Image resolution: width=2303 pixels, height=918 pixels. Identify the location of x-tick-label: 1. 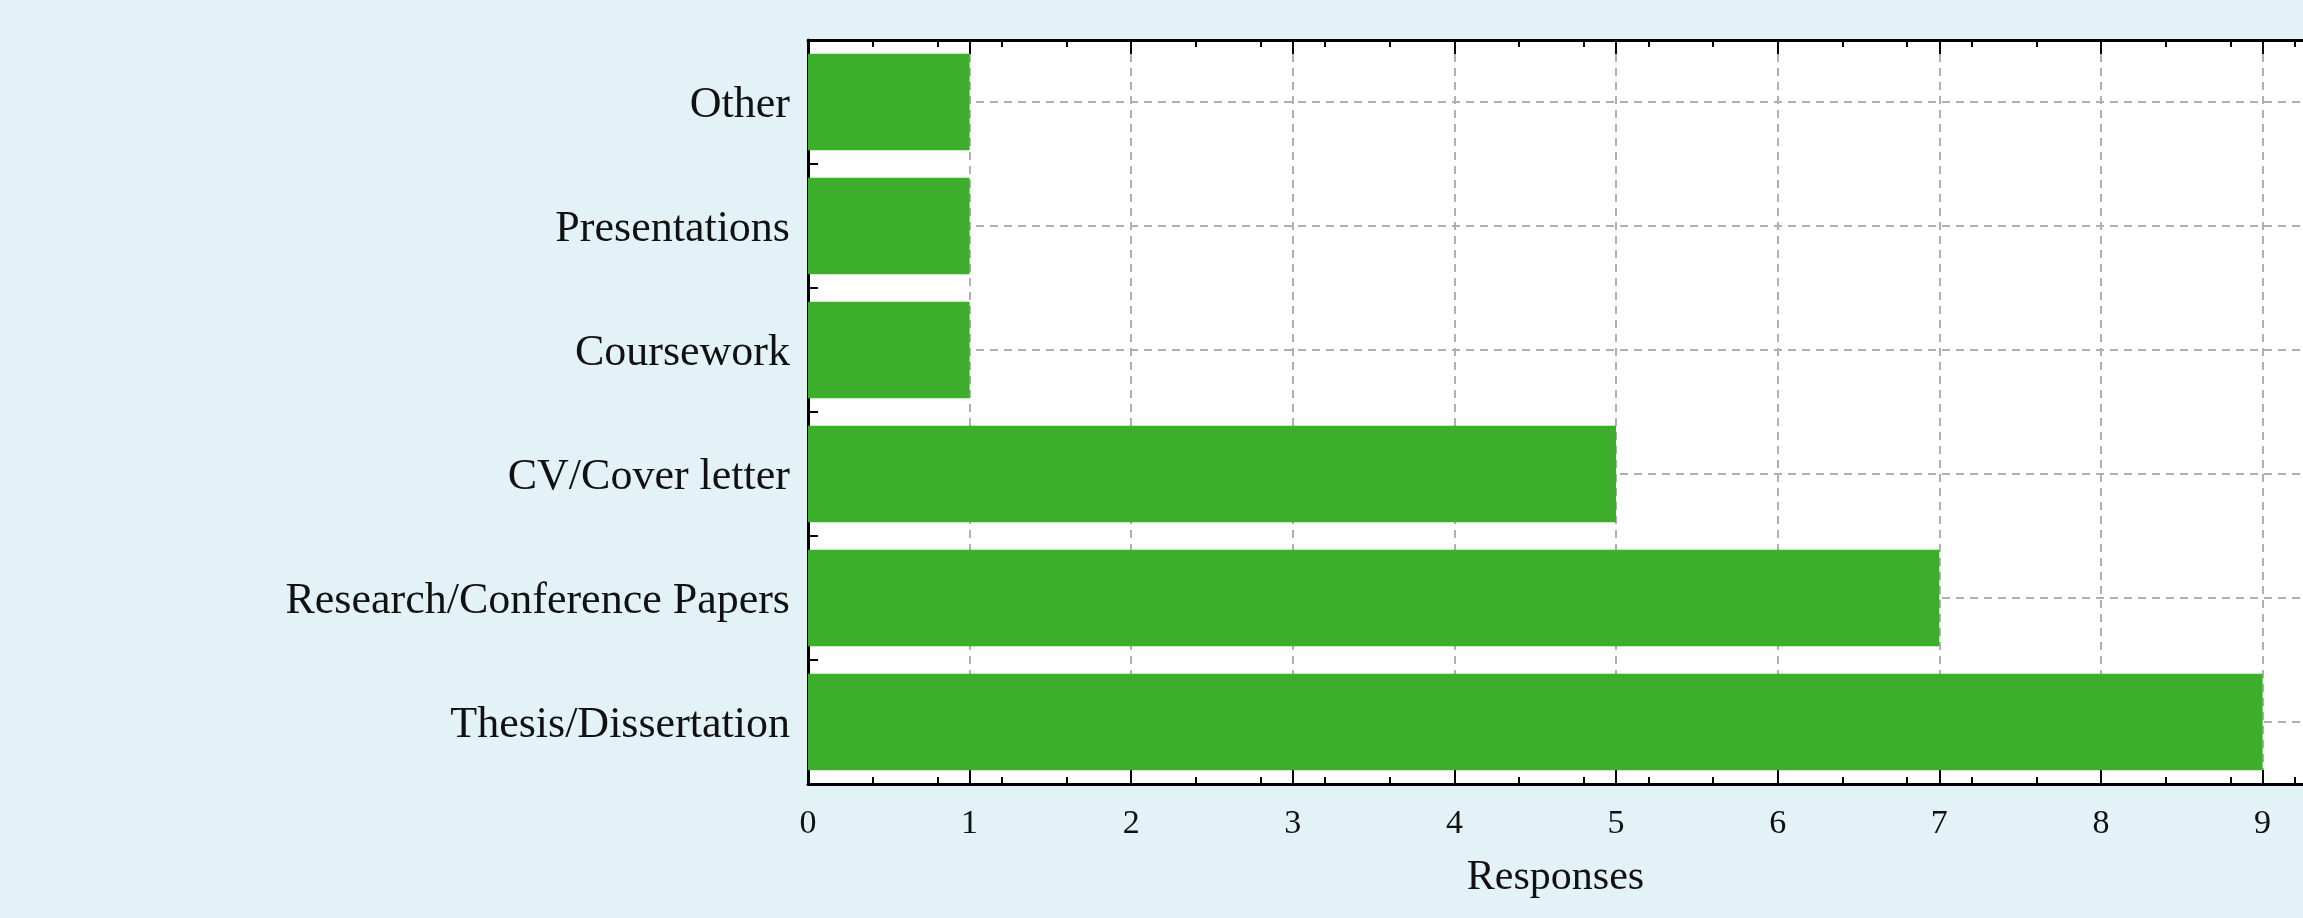
(970, 821).